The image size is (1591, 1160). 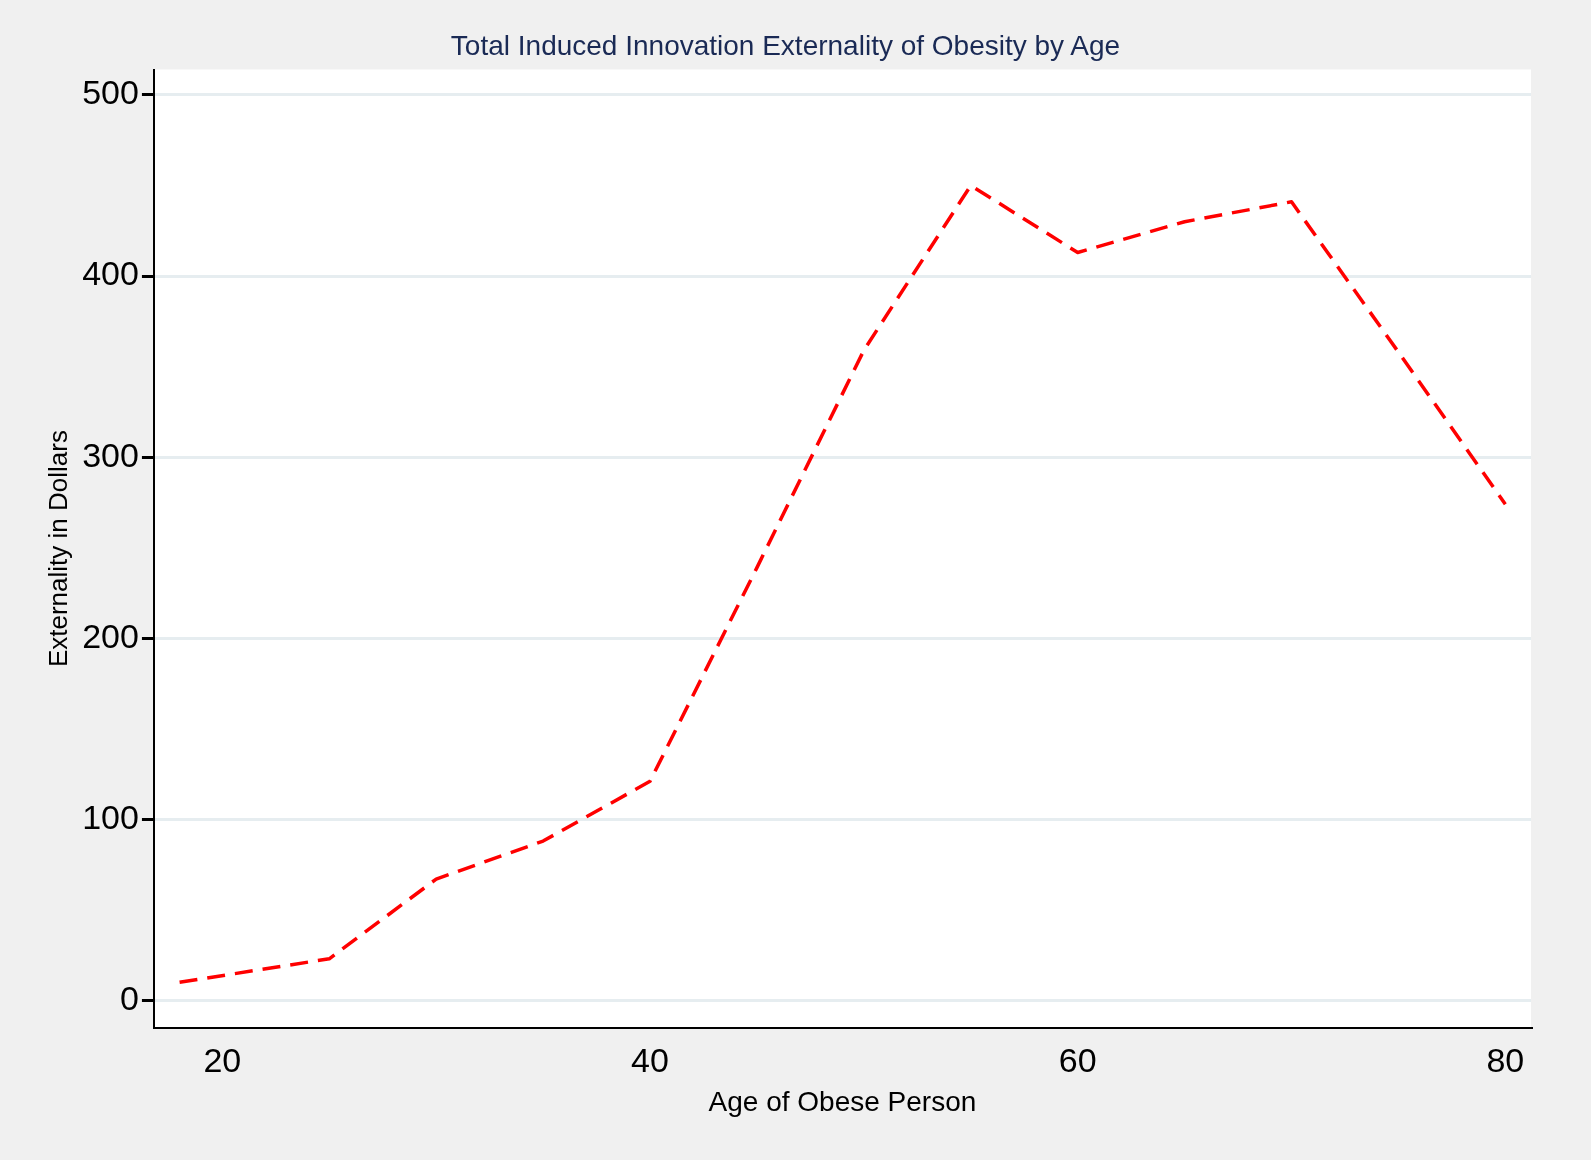 I want to click on y-tick-label: 100, so click(x=110, y=816).